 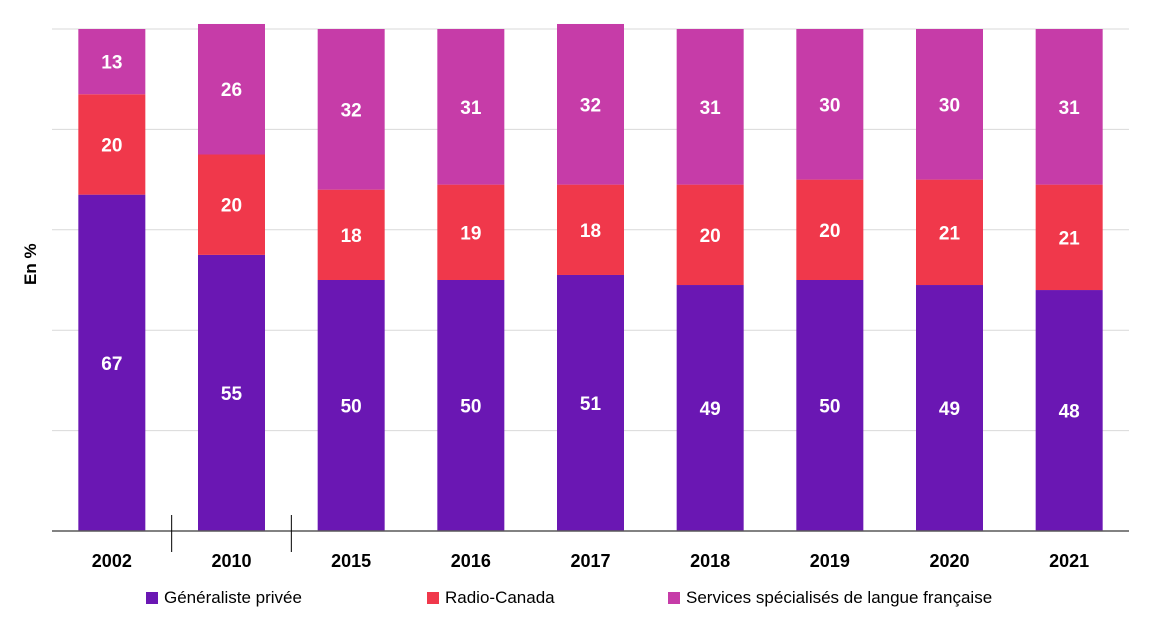 I want to click on data-label: 13, so click(x=111, y=63).